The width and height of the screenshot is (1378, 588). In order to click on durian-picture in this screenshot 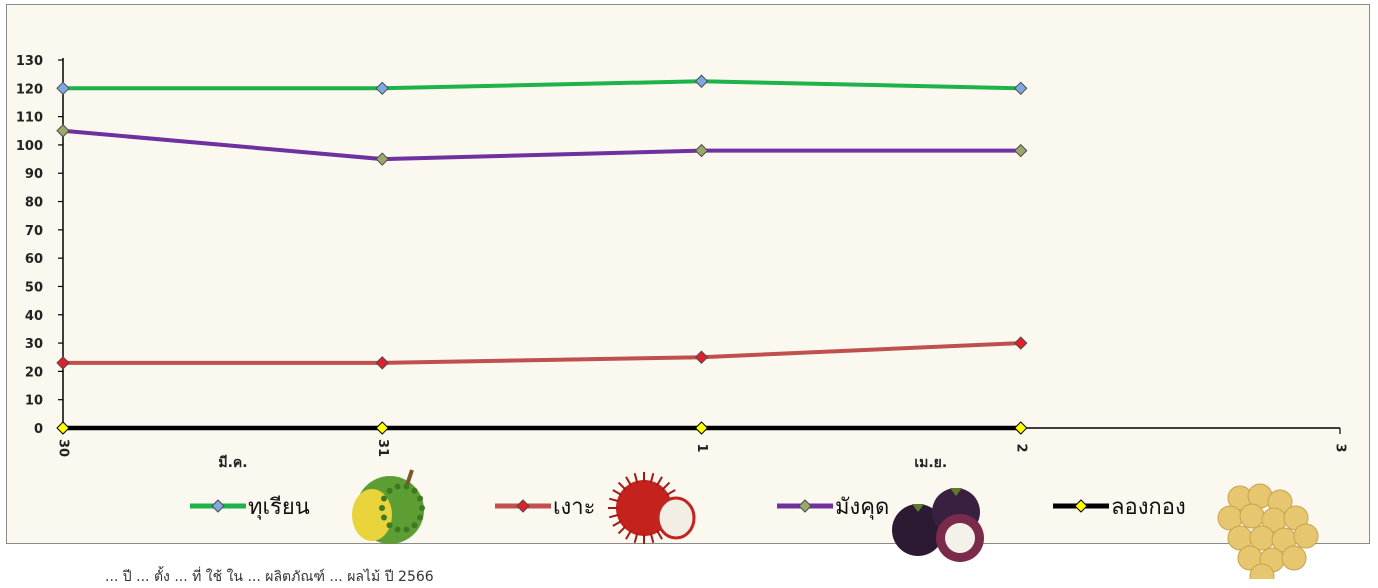, I will do `click(388, 506)`.